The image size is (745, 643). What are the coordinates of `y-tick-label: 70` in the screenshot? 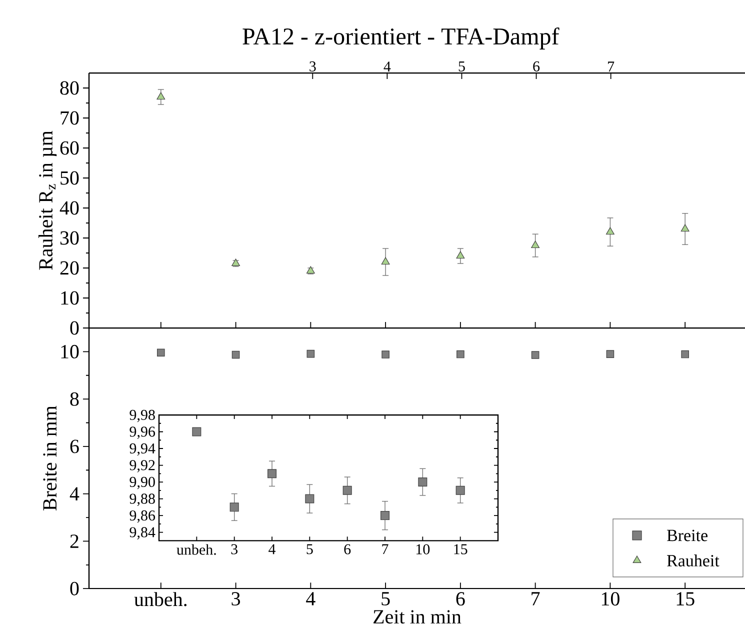 It's located at (69, 118).